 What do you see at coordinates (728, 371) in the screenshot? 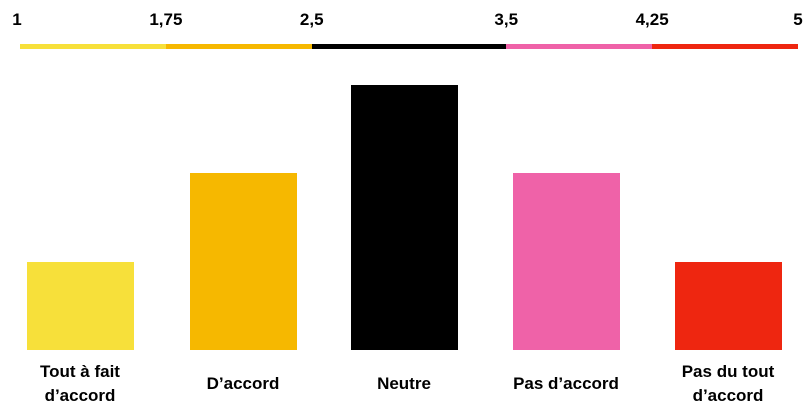
I see `category-label-line: Pas du tout` at bounding box center [728, 371].